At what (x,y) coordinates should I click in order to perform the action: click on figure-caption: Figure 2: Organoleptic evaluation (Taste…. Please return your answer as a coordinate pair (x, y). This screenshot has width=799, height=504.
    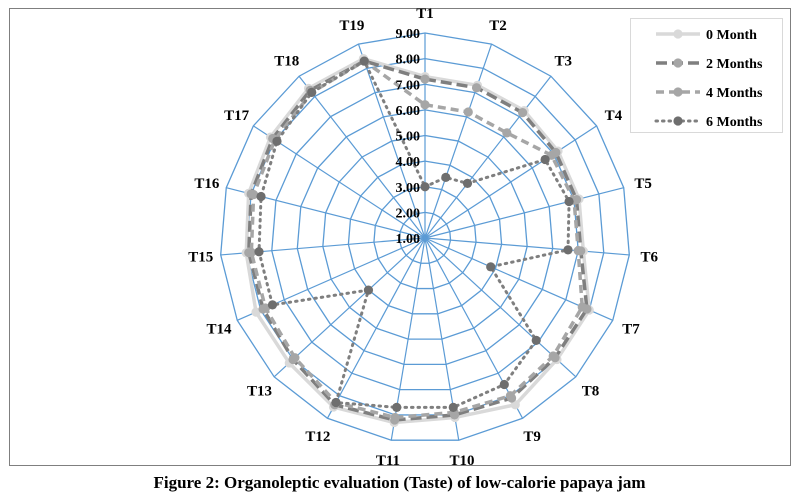
    Looking at the image, I should click on (399, 482).